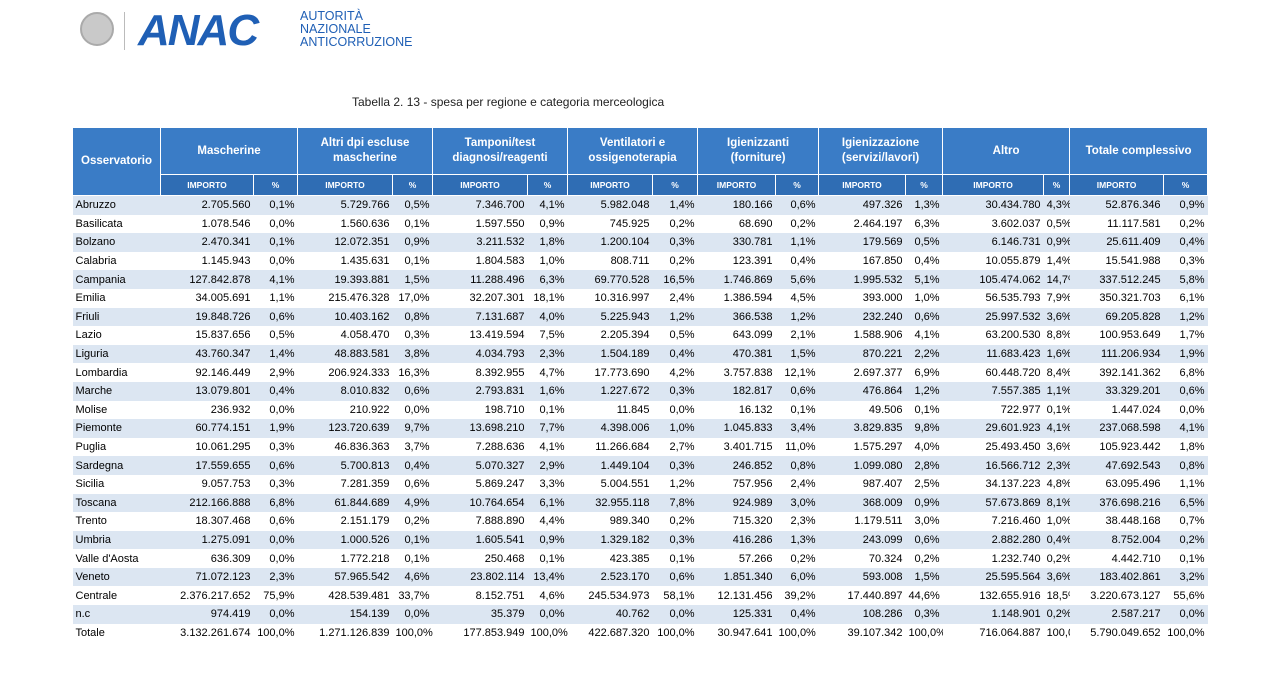  Describe the element at coordinates (345, 391) in the screenshot. I see `cell: 8.010.832` at that location.